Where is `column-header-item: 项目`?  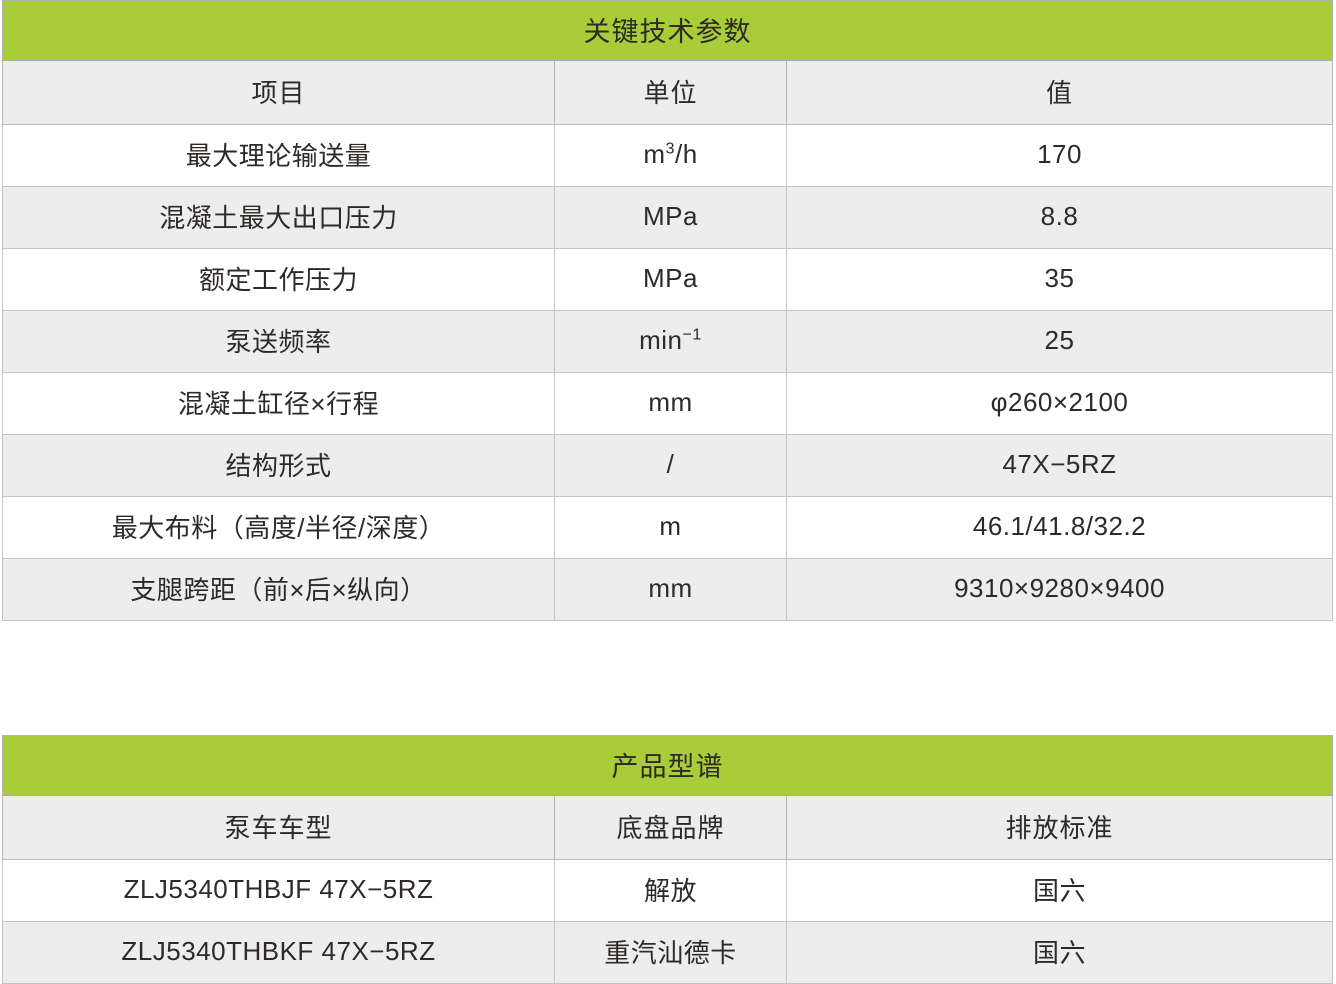 column-header-item: 项目 is located at coordinates (278, 92).